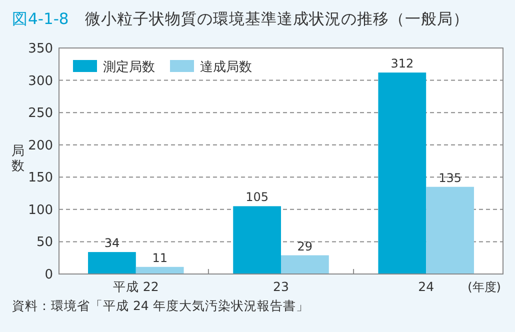 Image resolution: width=515 pixels, height=332 pixels. What do you see at coordinates (40, 210) in the screenshot?
I see `y-tick-label: 100` at bounding box center [40, 210].